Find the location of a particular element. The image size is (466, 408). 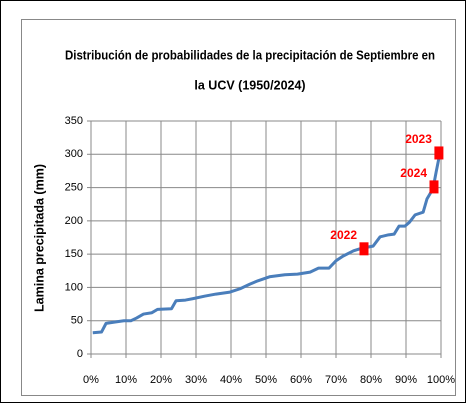

y-tick-label: 50 is located at coordinates (77, 321).